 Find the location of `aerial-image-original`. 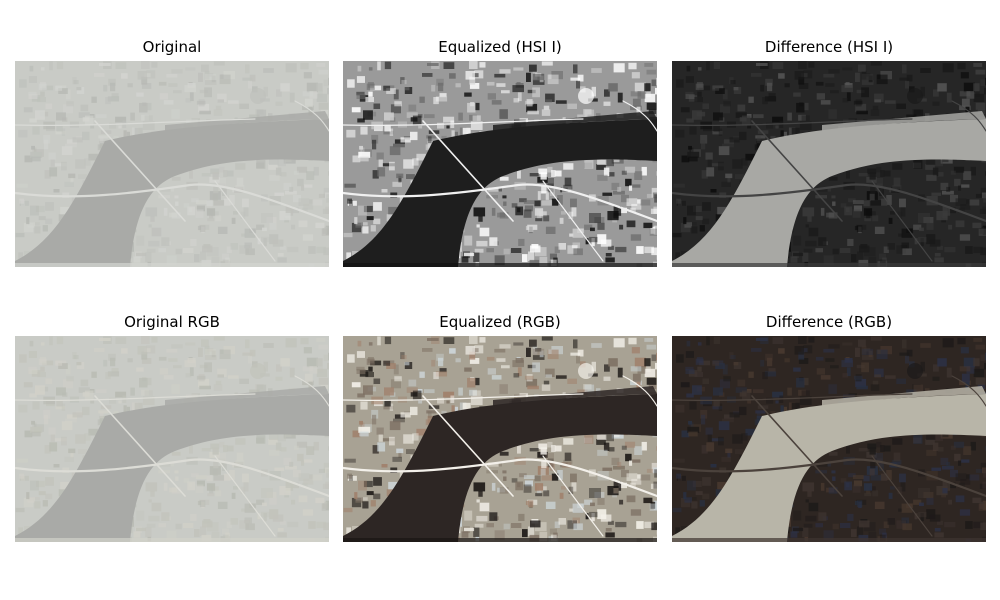

aerial-image-original is located at coordinates (172, 164).